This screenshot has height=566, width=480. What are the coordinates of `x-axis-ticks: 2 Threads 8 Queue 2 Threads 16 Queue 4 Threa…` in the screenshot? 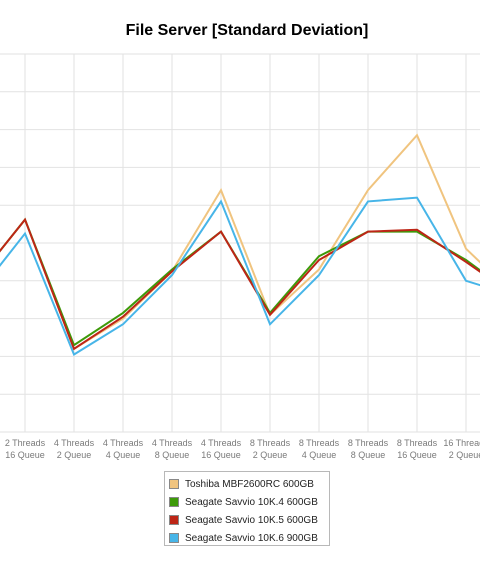 It's located at (242, 449).